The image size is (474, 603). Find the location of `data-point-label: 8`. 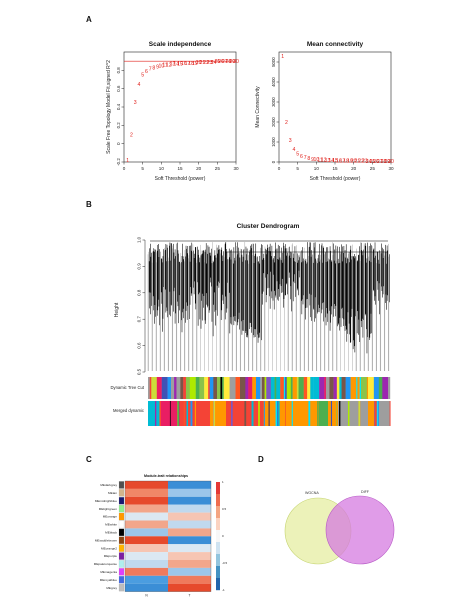

data-point-label: 8 is located at coordinates (153, 68).